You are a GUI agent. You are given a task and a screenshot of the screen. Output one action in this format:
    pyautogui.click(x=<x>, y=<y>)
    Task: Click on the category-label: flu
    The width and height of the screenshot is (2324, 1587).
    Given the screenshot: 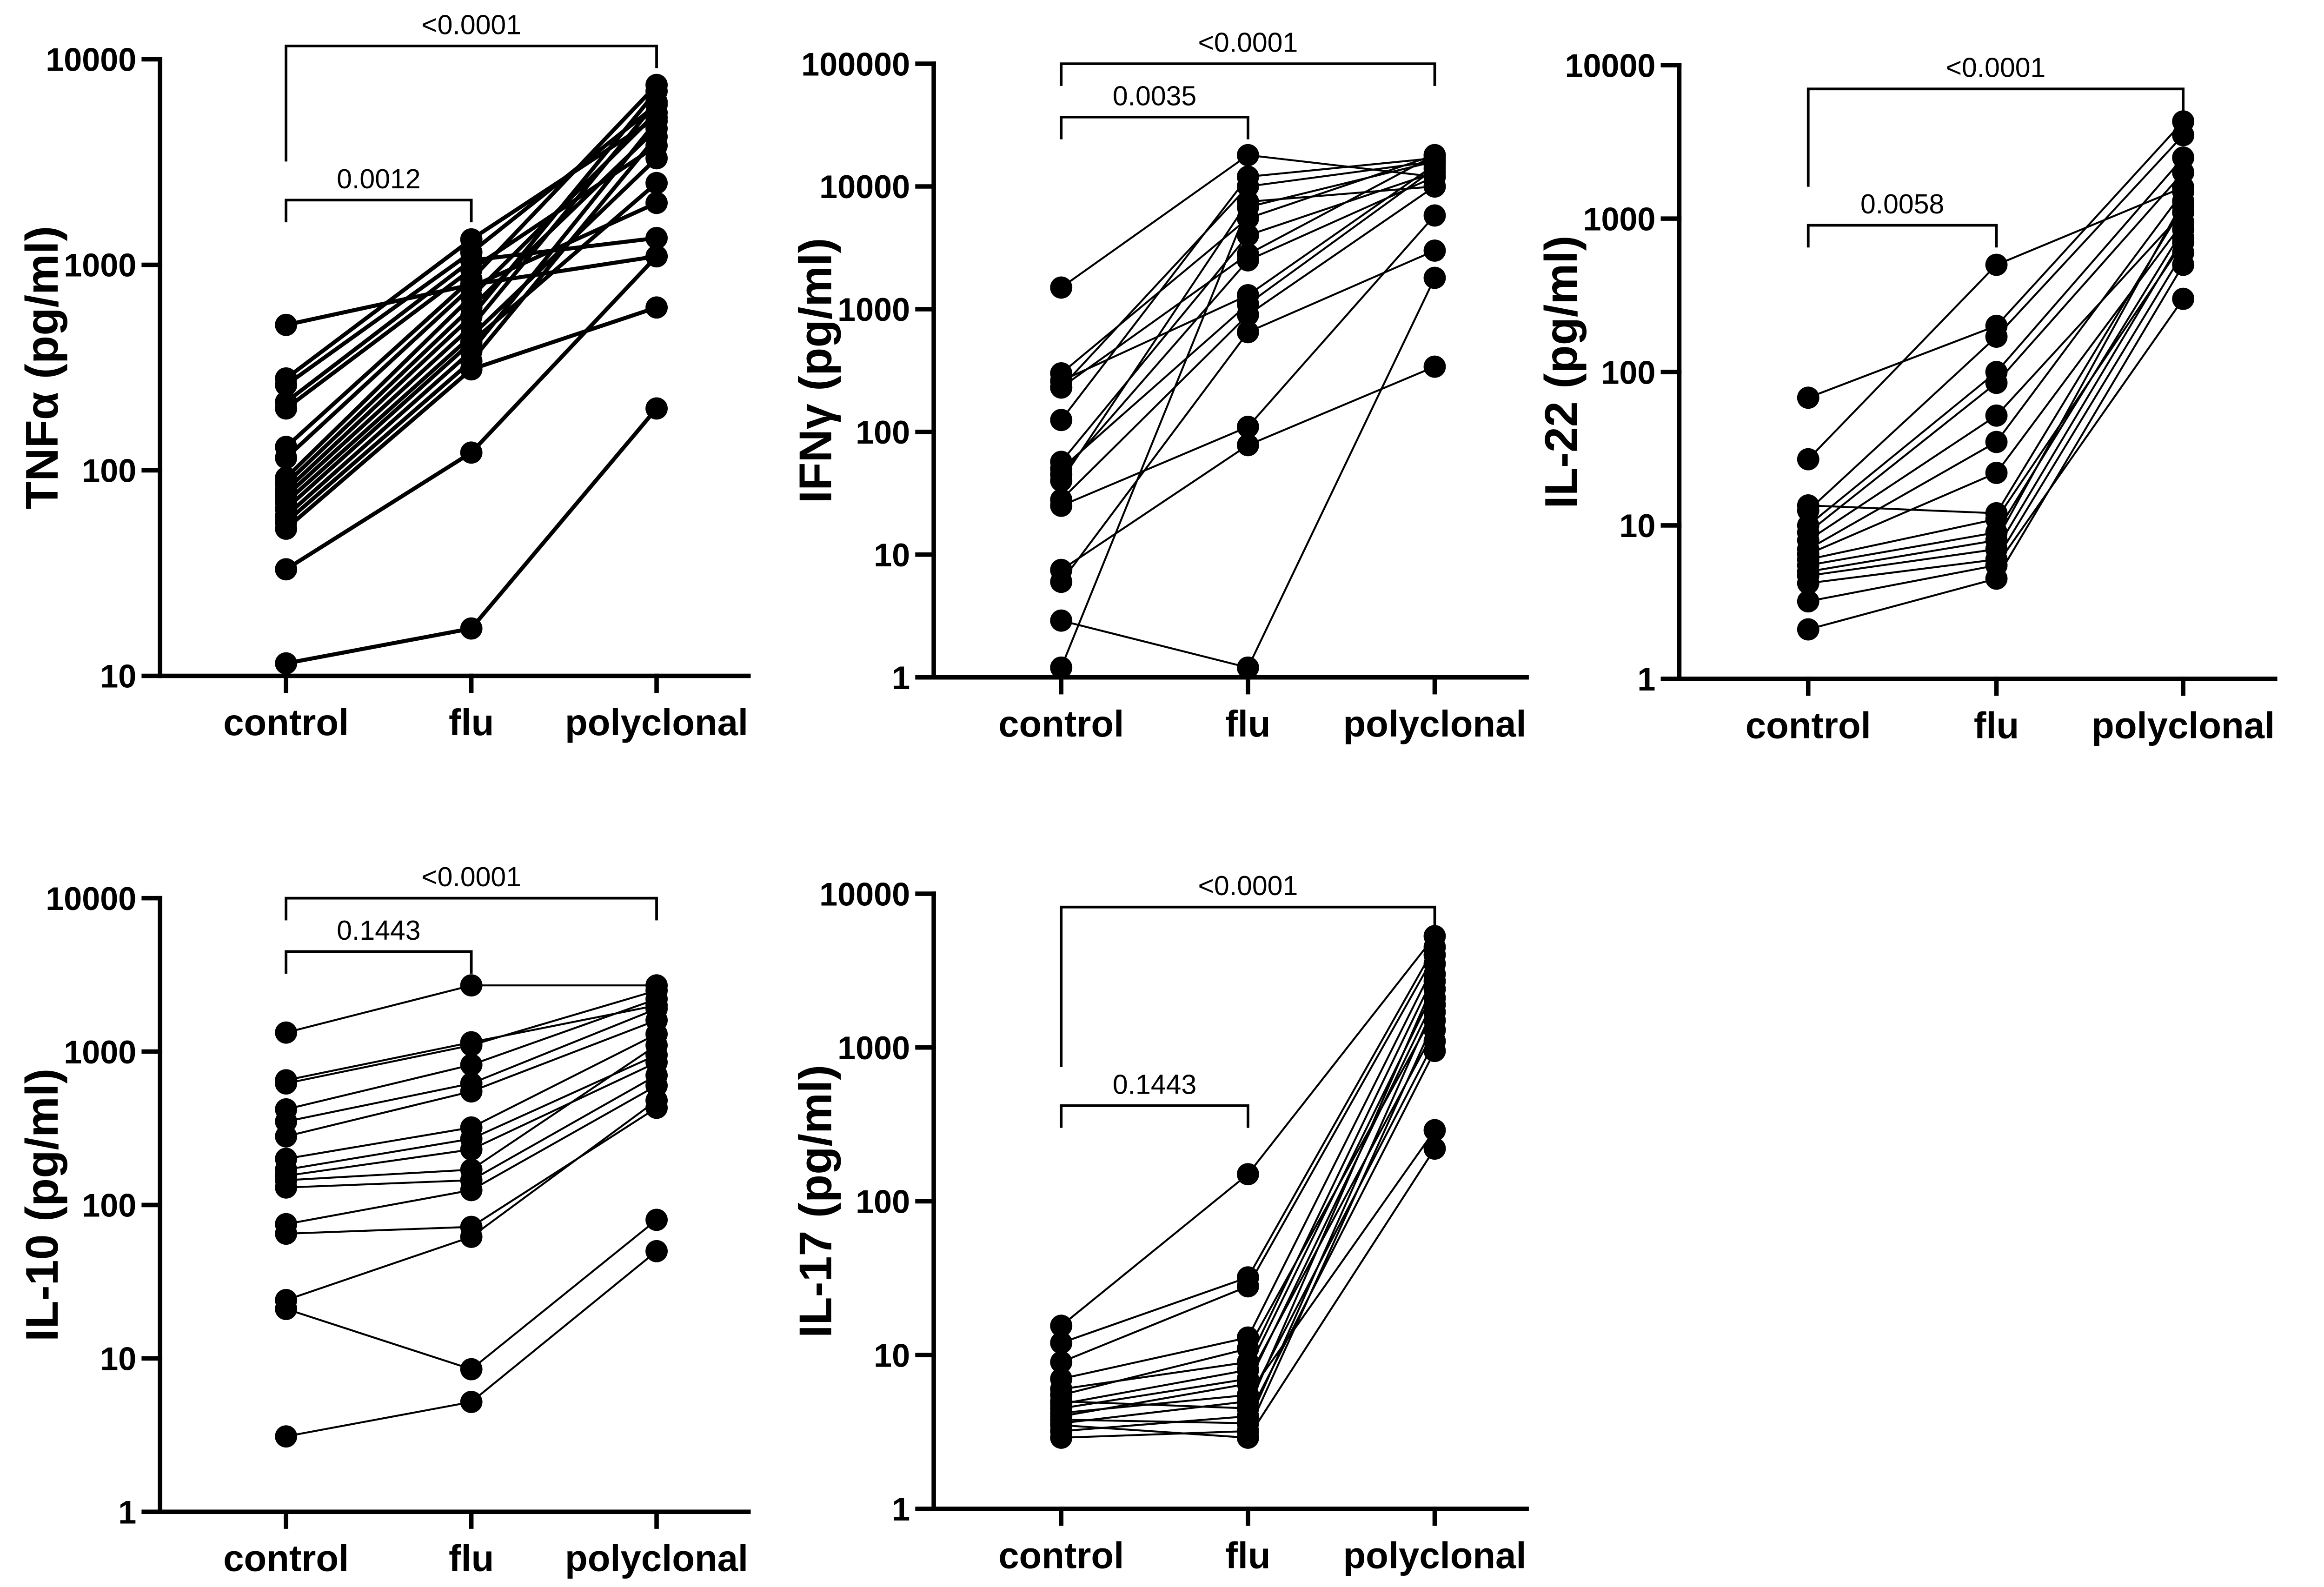 What is the action you would take?
    pyautogui.click(x=1996, y=725)
    